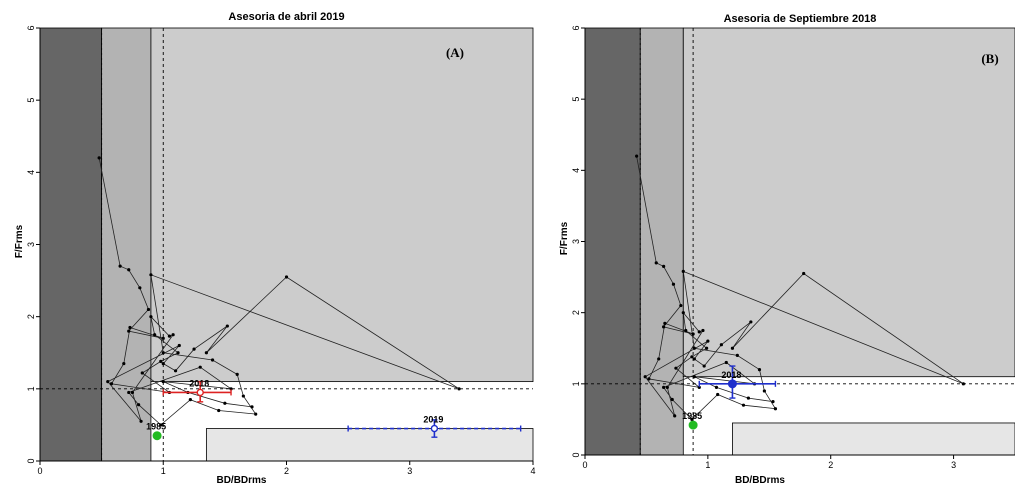 The height and width of the screenshot is (484, 1015). Describe the element at coordinates (953, 465) in the screenshot. I see `panel-b-x-tick-label: 3` at that location.